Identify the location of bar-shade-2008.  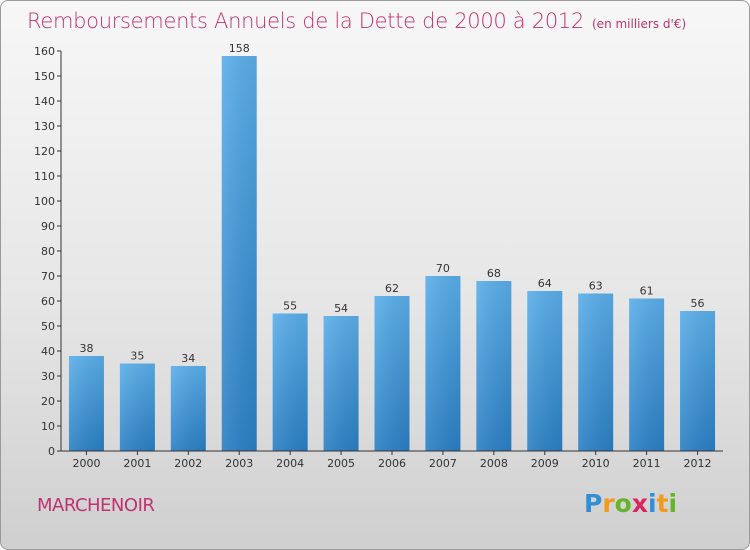
(494, 366).